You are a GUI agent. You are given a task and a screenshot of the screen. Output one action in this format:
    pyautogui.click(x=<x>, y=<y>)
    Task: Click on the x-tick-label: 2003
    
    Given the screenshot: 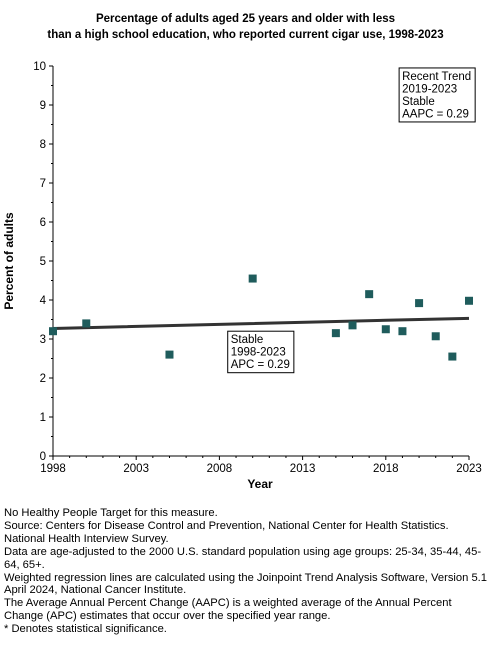 What is the action you would take?
    pyautogui.click(x=136, y=469)
    